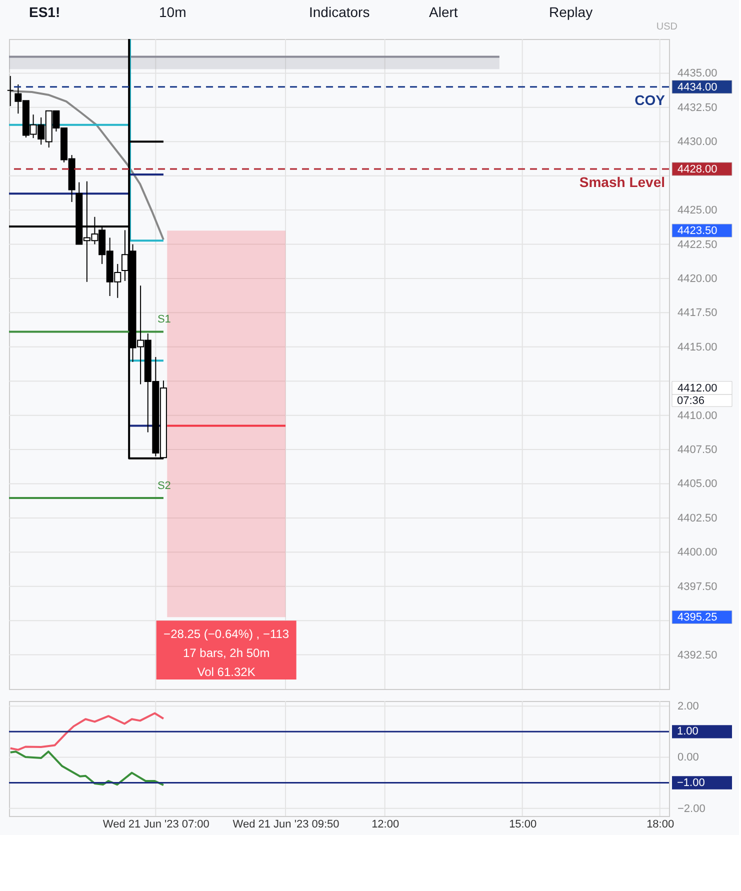  Describe the element at coordinates (698, 518) in the screenshot. I see `y-tick-label: 4402.50` at that location.